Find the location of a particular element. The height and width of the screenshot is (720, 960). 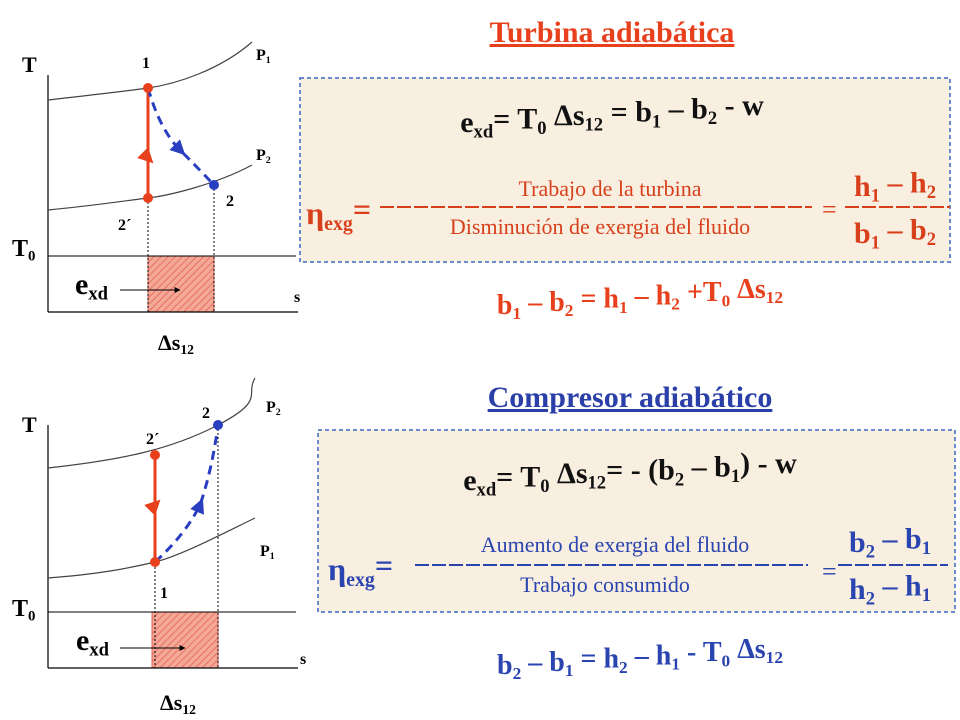

ratio-denominator: h2 – h1 is located at coordinates (890, 590).